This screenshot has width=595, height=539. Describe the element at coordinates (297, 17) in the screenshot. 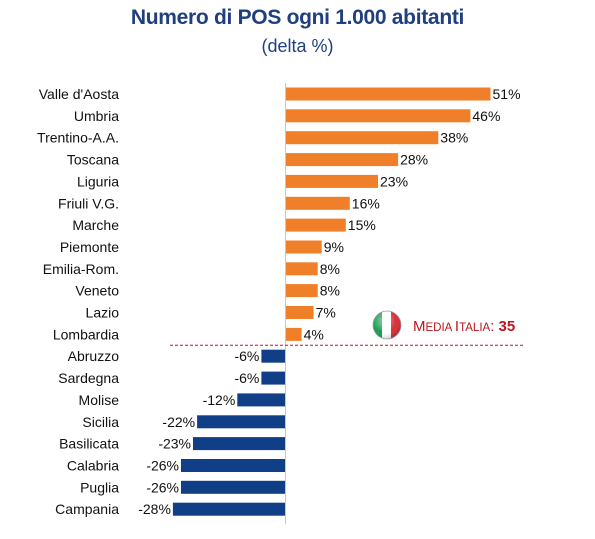

I see `chart-title: Numero di POS ogni 1.000 abitanti` at that location.